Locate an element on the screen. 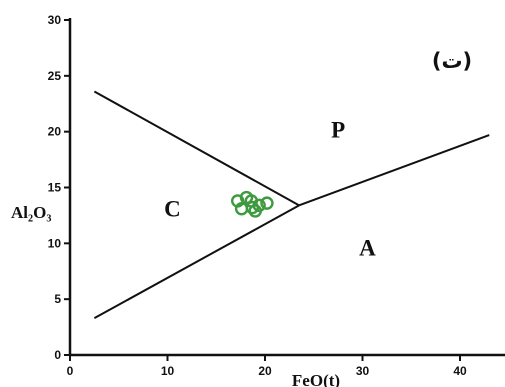 The image size is (505, 387). region-label-p: P is located at coordinates (338, 129).